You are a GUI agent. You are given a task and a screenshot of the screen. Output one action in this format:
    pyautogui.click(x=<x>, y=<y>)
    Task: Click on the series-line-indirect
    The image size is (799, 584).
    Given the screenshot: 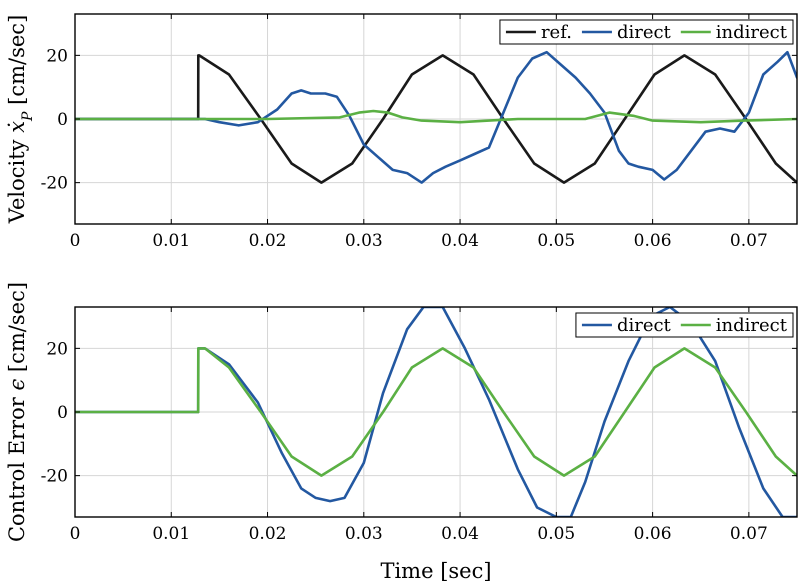 What is the action you would take?
    pyautogui.click(x=436, y=116)
    